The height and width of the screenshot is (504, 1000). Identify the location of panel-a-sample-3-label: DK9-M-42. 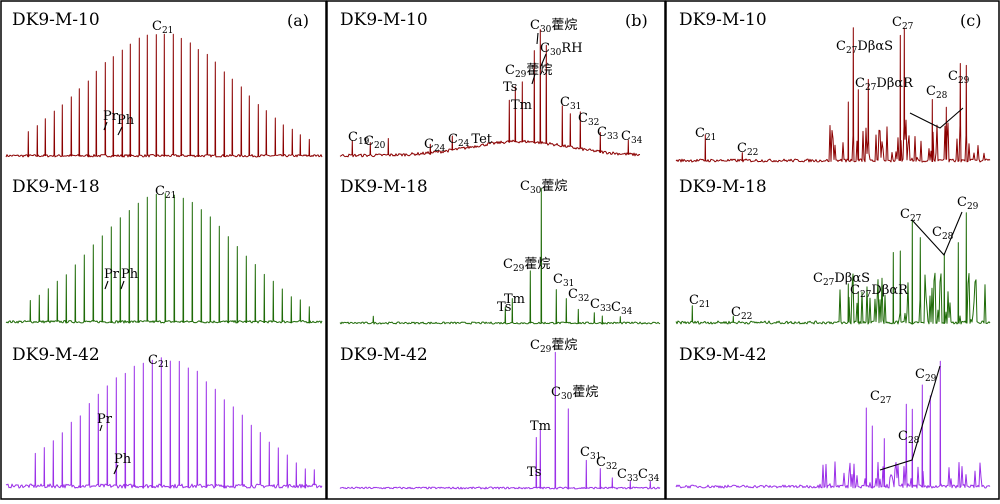
(56, 355).